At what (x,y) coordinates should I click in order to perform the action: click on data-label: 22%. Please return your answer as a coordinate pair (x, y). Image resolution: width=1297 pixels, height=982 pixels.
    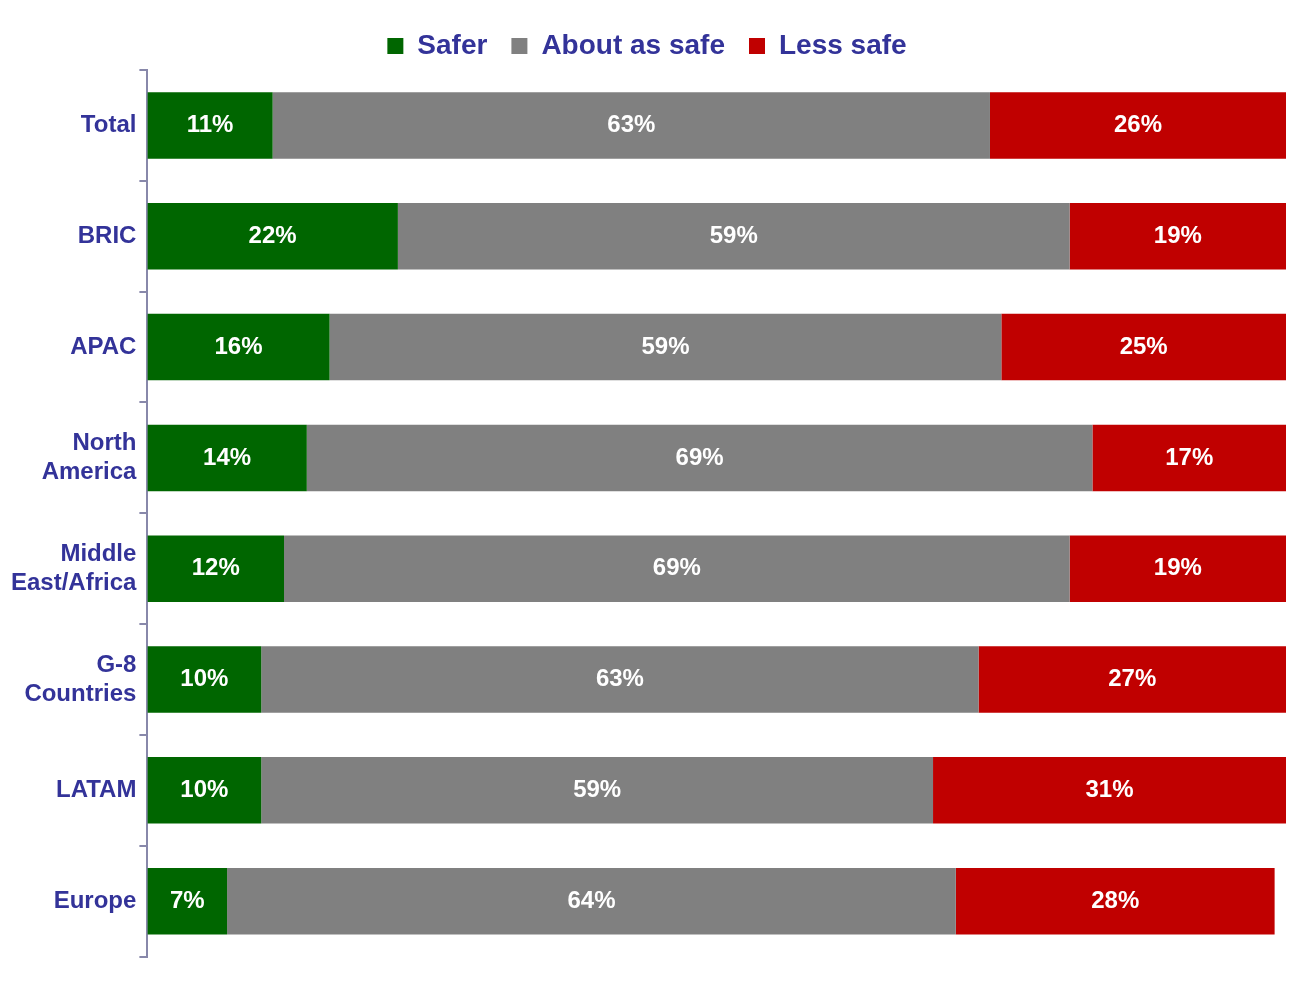
    Looking at the image, I should click on (272, 234).